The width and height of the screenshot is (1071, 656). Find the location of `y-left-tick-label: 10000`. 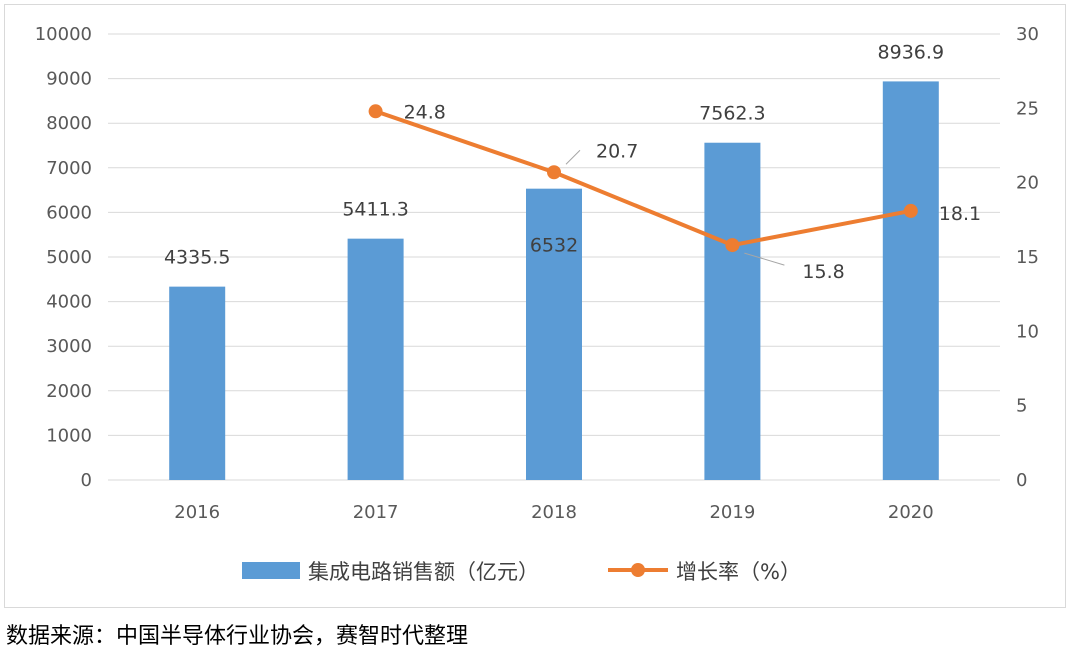

y-left-tick-label: 10000 is located at coordinates (63, 34).